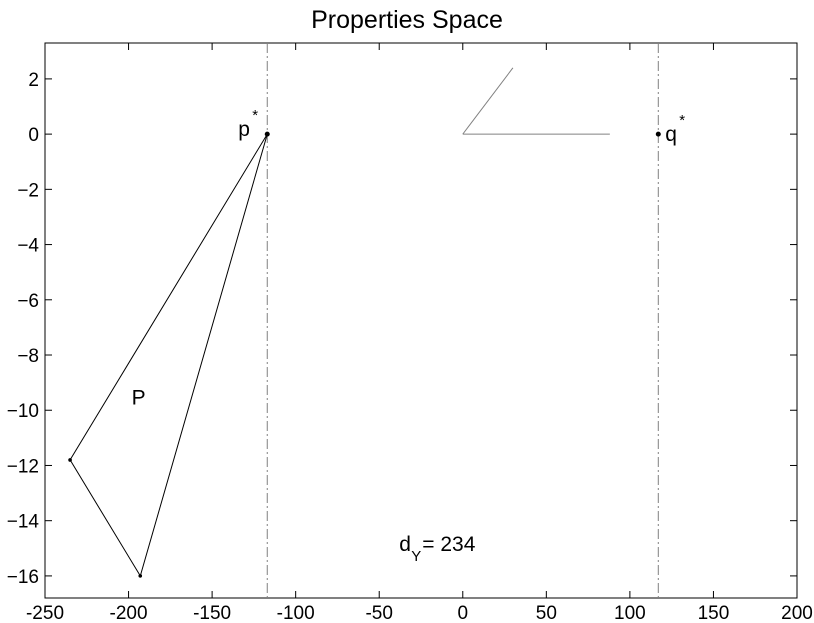 The image size is (814, 623). Describe the element at coordinates (139, 398) in the screenshot. I see `polygon-p-label: P` at that location.